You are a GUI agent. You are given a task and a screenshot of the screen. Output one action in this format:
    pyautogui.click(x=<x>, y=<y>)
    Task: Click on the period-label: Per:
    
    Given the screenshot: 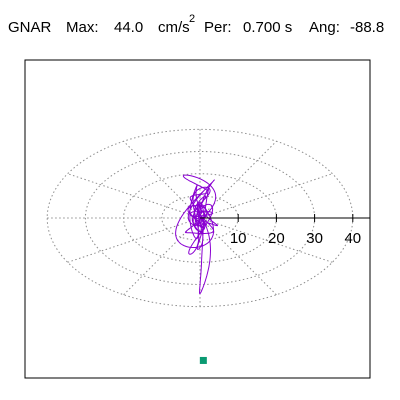 What is the action you would take?
    pyautogui.click(x=218, y=27)
    